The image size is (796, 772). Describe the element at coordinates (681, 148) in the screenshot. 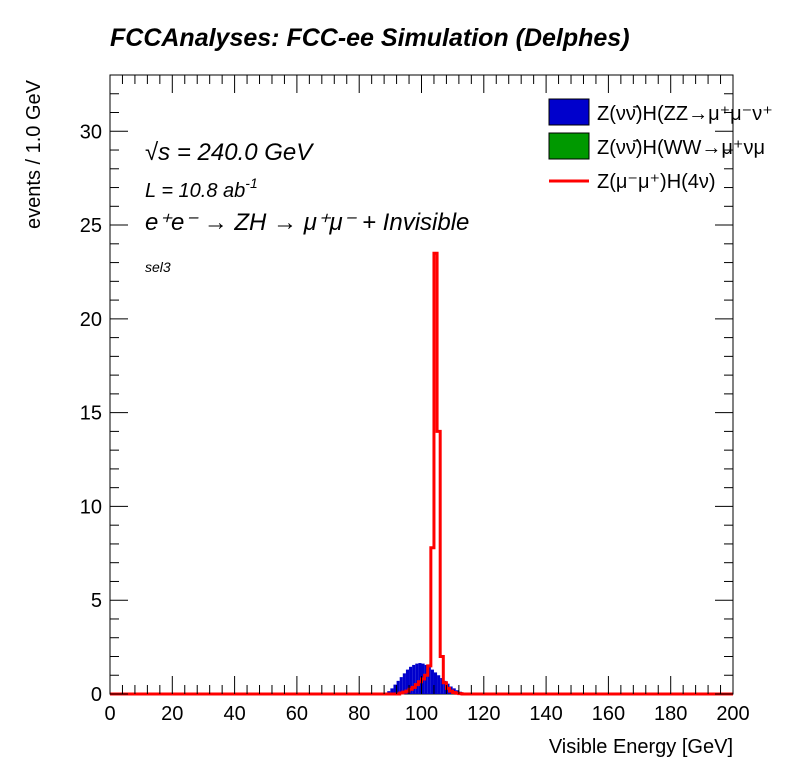

I see `legend-label: Z(νν̄)H(WW→μ⁺νμ` at that location.